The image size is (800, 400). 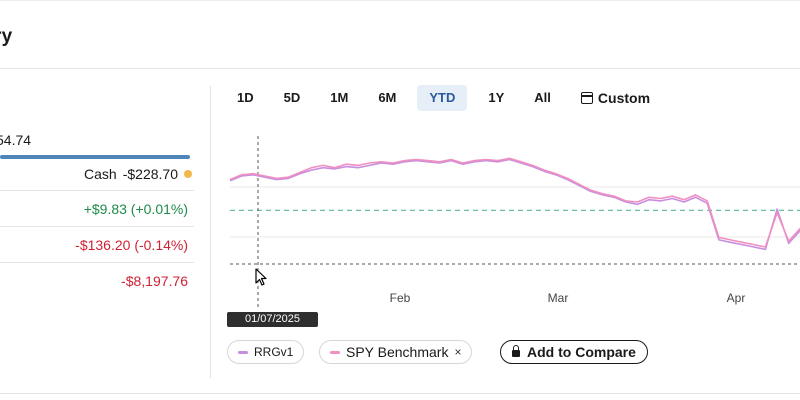 What do you see at coordinates (6, 36) in the screenshot?
I see `page-title: ry` at bounding box center [6, 36].